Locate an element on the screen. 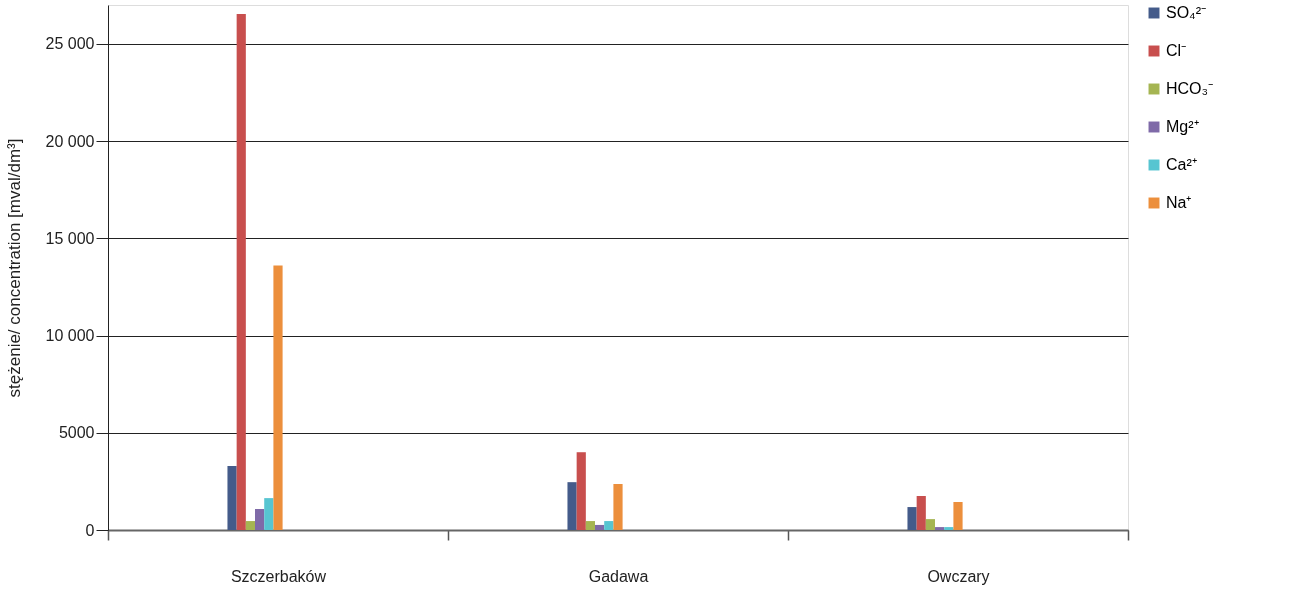  y-tick-label: 0 is located at coordinates (90, 530).